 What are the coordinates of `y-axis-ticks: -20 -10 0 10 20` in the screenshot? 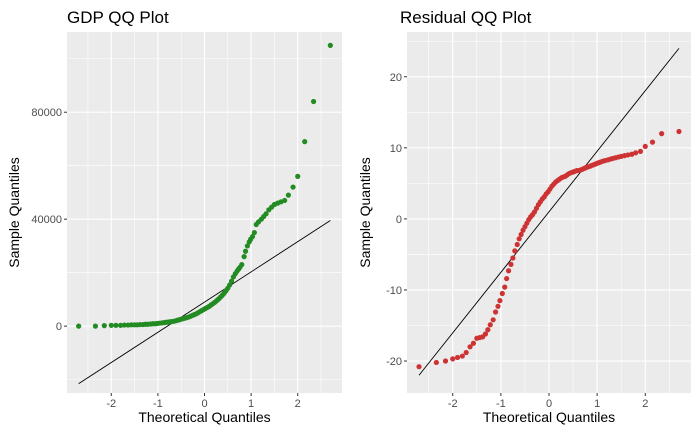 It's located at (396, 220).